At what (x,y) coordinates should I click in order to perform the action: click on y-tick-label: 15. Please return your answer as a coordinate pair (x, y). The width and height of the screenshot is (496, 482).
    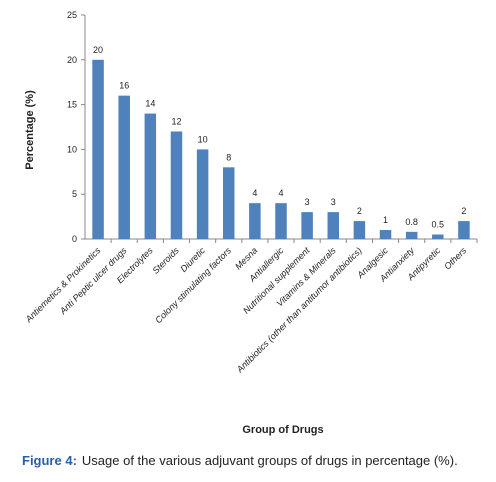
    Looking at the image, I should click on (72, 105).